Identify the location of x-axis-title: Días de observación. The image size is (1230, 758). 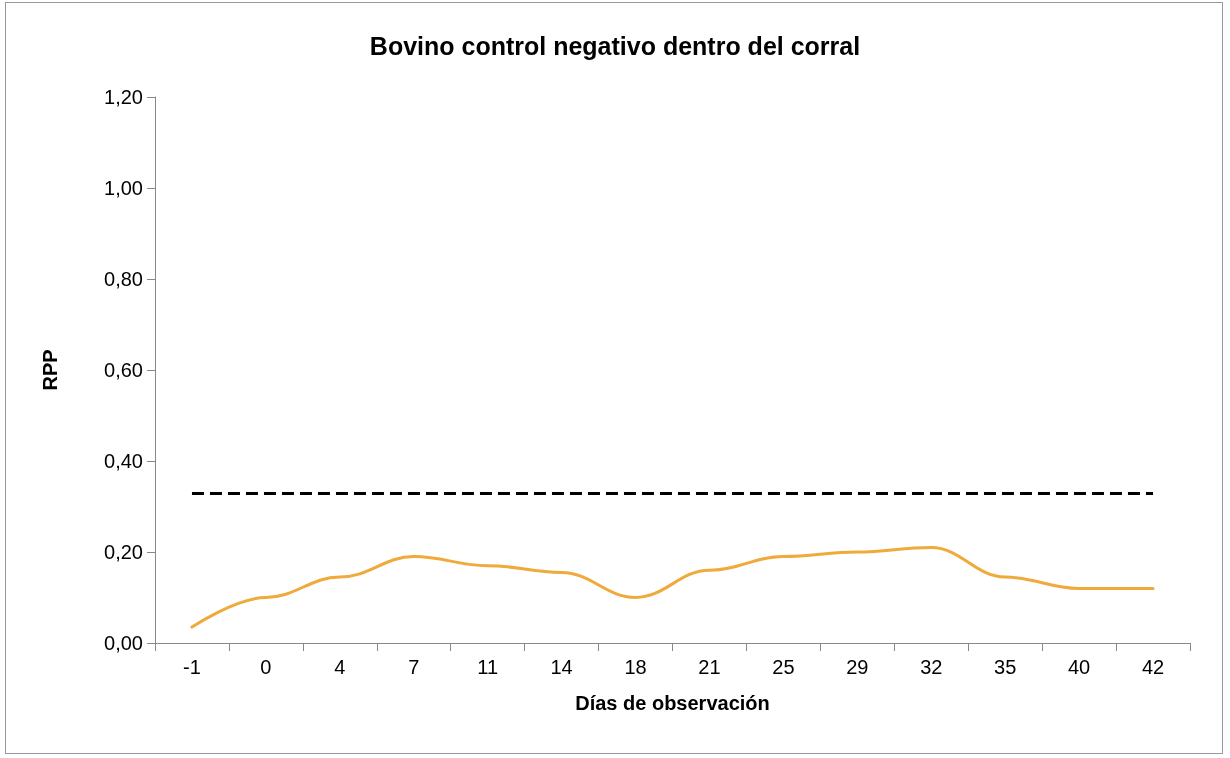
(672, 703).